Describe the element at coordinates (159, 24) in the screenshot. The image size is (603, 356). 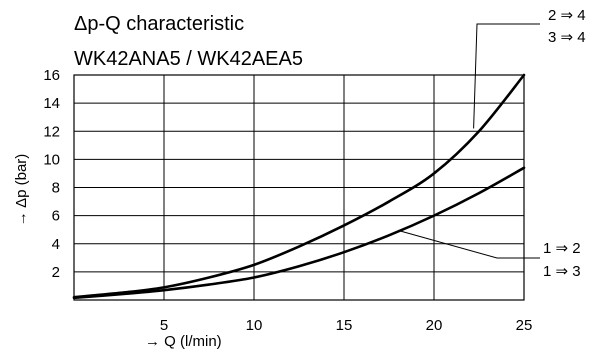
I see `chart-title: Δp-Q characteristic` at that location.